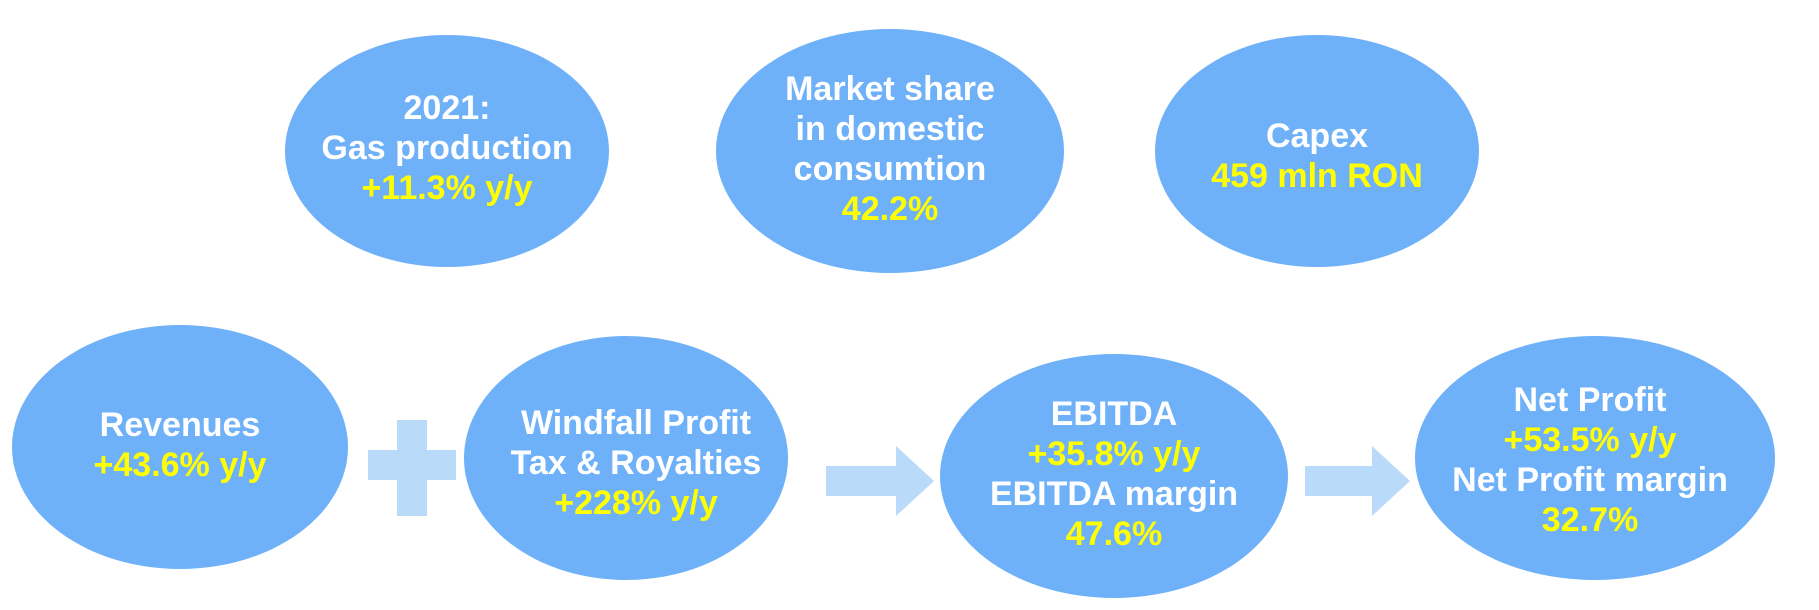 This screenshot has width=1819, height=610. I want to click on bubble-text: 459 mln RON, so click(1317, 176).